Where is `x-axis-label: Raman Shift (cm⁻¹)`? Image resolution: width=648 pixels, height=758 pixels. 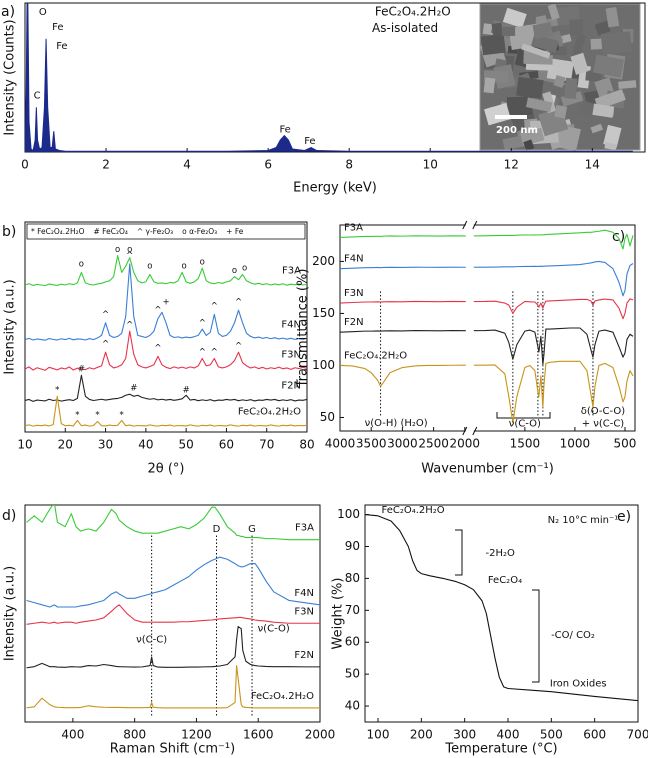 x-axis-label: Raman Shift (cm⁻¹) is located at coordinates (172, 749).